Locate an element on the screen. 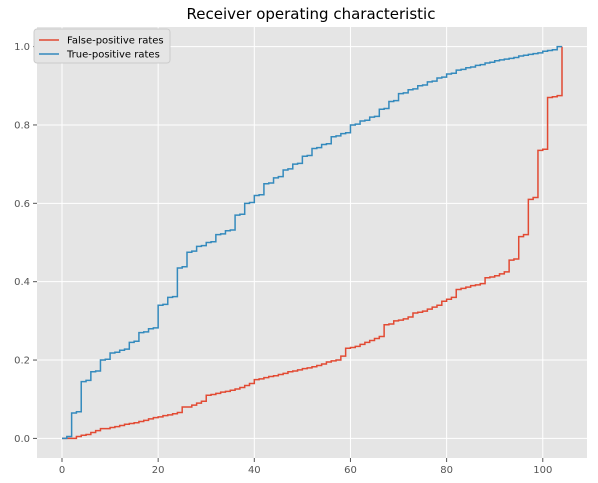 This screenshot has width=598, height=483. legend-box is located at coordinates (102, 46).